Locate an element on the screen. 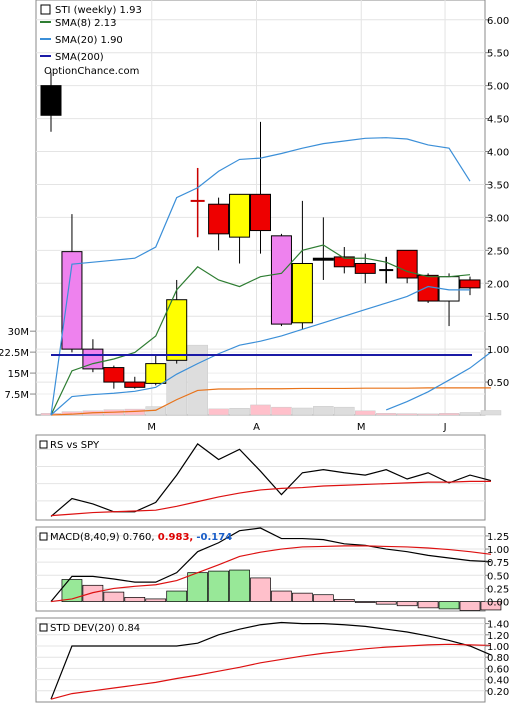 This screenshot has height=710, width=526. std-dev-line is located at coordinates (271, 660).